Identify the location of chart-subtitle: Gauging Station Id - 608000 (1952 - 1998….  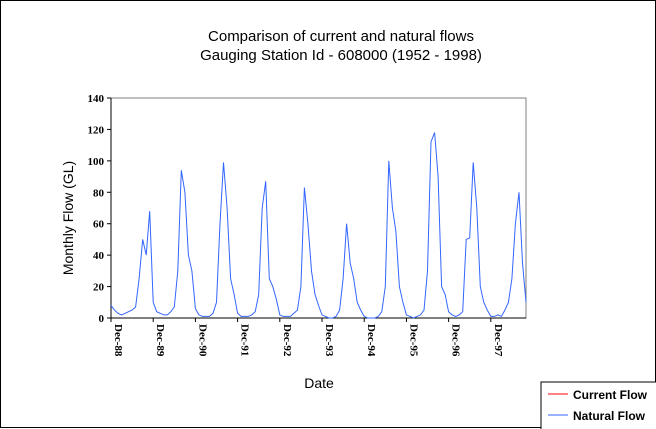
(341, 55).